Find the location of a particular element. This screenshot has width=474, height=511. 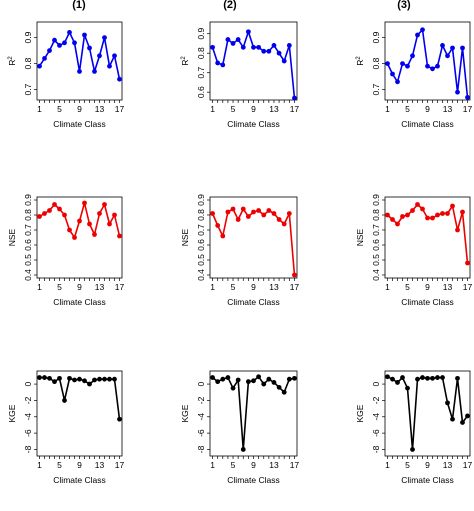

chart-nse-2-xtick-label: 17 is located at coordinates (295, 287).